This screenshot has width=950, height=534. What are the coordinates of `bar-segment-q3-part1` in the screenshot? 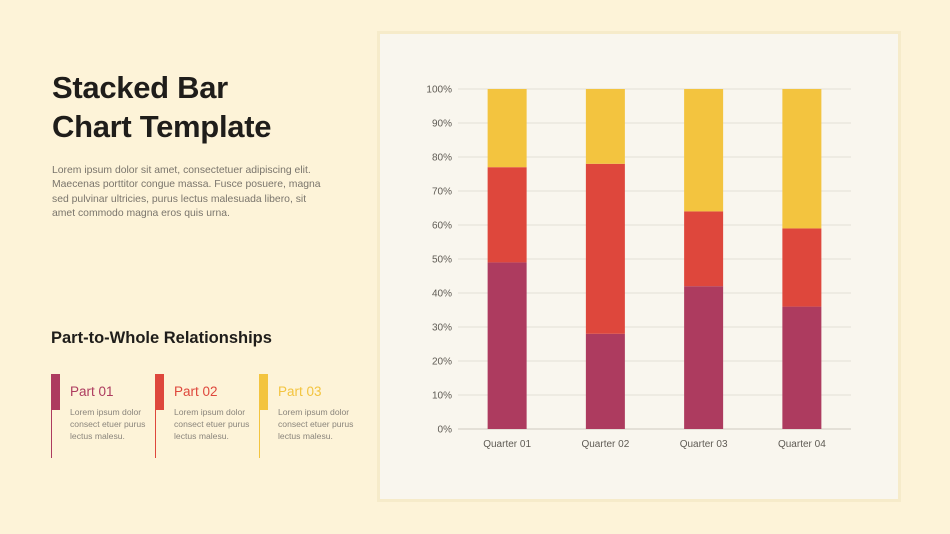 It's located at (704, 357).